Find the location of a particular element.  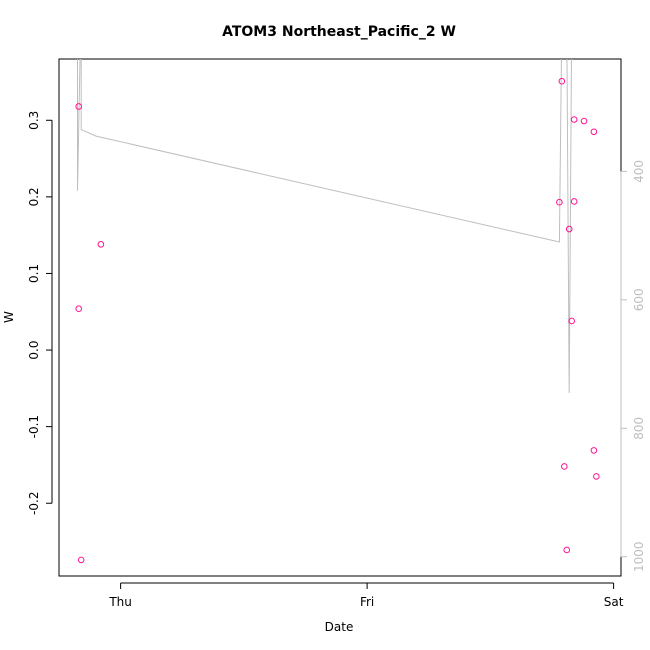

y-tick-label: 0.0 is located at coordinates (34, 350).